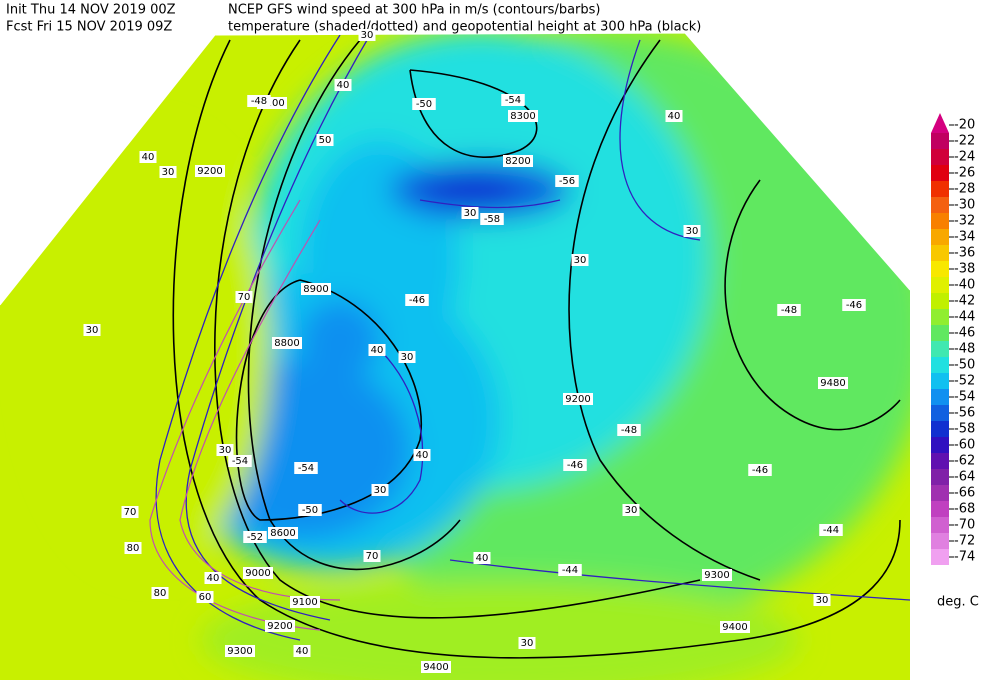  I want to click on height-label: 8600, so click(282, 533).